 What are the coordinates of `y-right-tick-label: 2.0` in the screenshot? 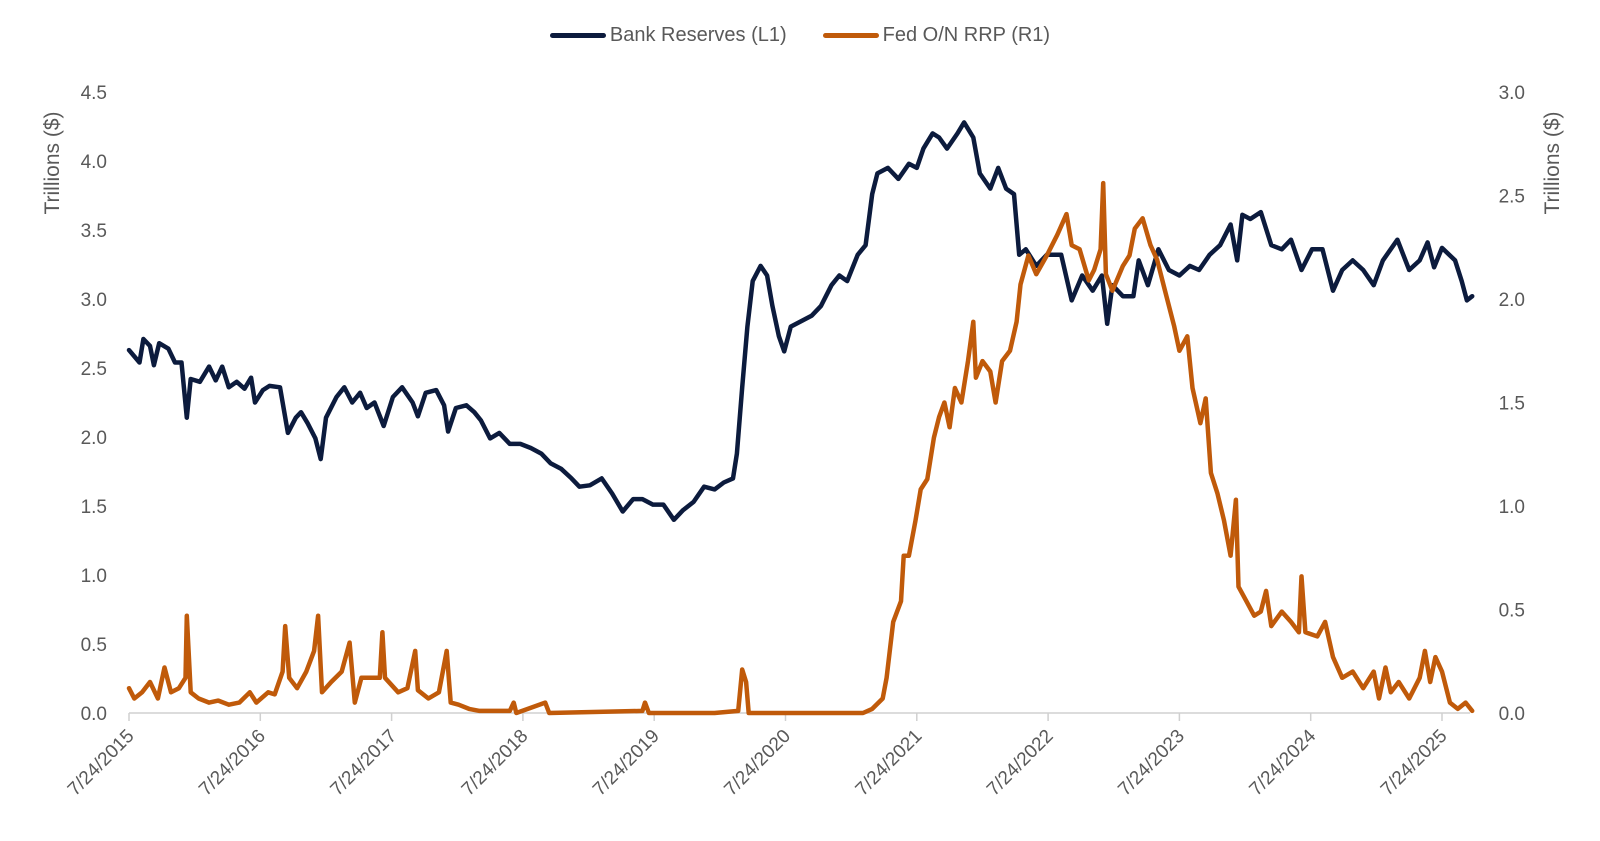 It's located at (1512, 300).